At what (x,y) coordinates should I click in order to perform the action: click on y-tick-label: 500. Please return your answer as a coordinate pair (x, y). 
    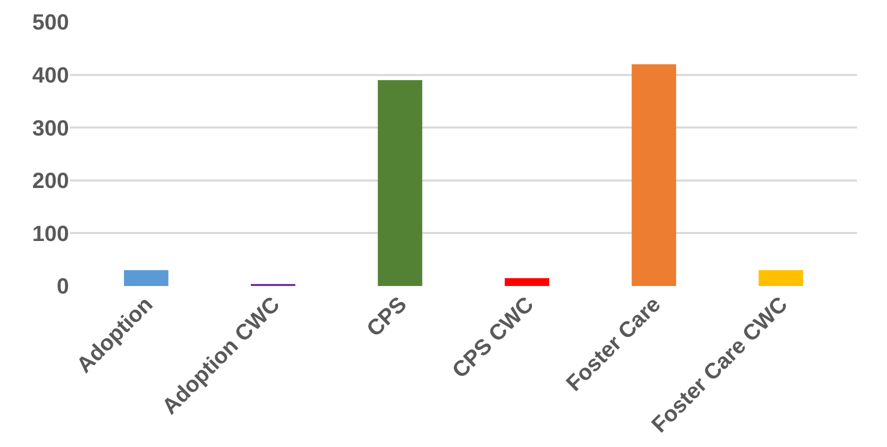
    Looking at the image, I should click on (50, 22).